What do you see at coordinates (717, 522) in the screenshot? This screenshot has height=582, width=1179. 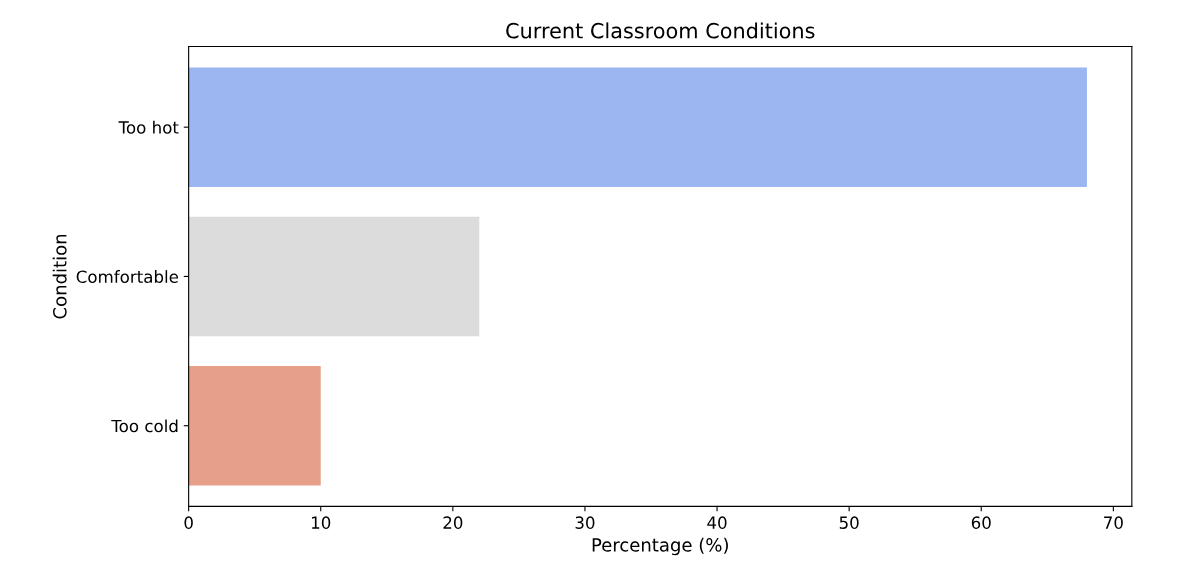 I see `x-tick-label: 40` at bounding box center [717, 522].